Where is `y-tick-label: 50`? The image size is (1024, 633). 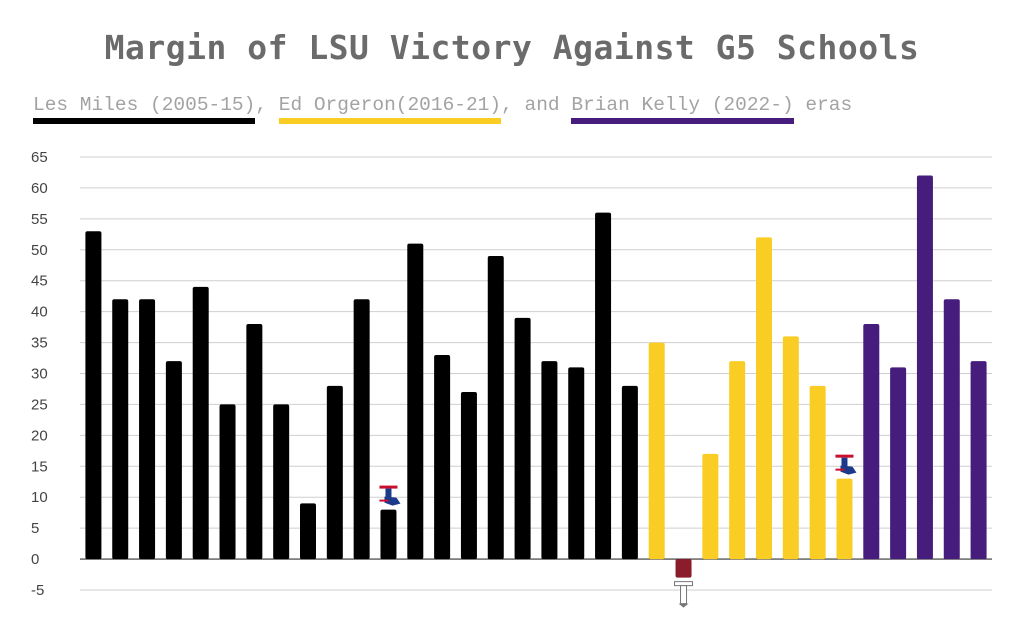 y-tick-label: 50 is located at coordinates (39, 250).